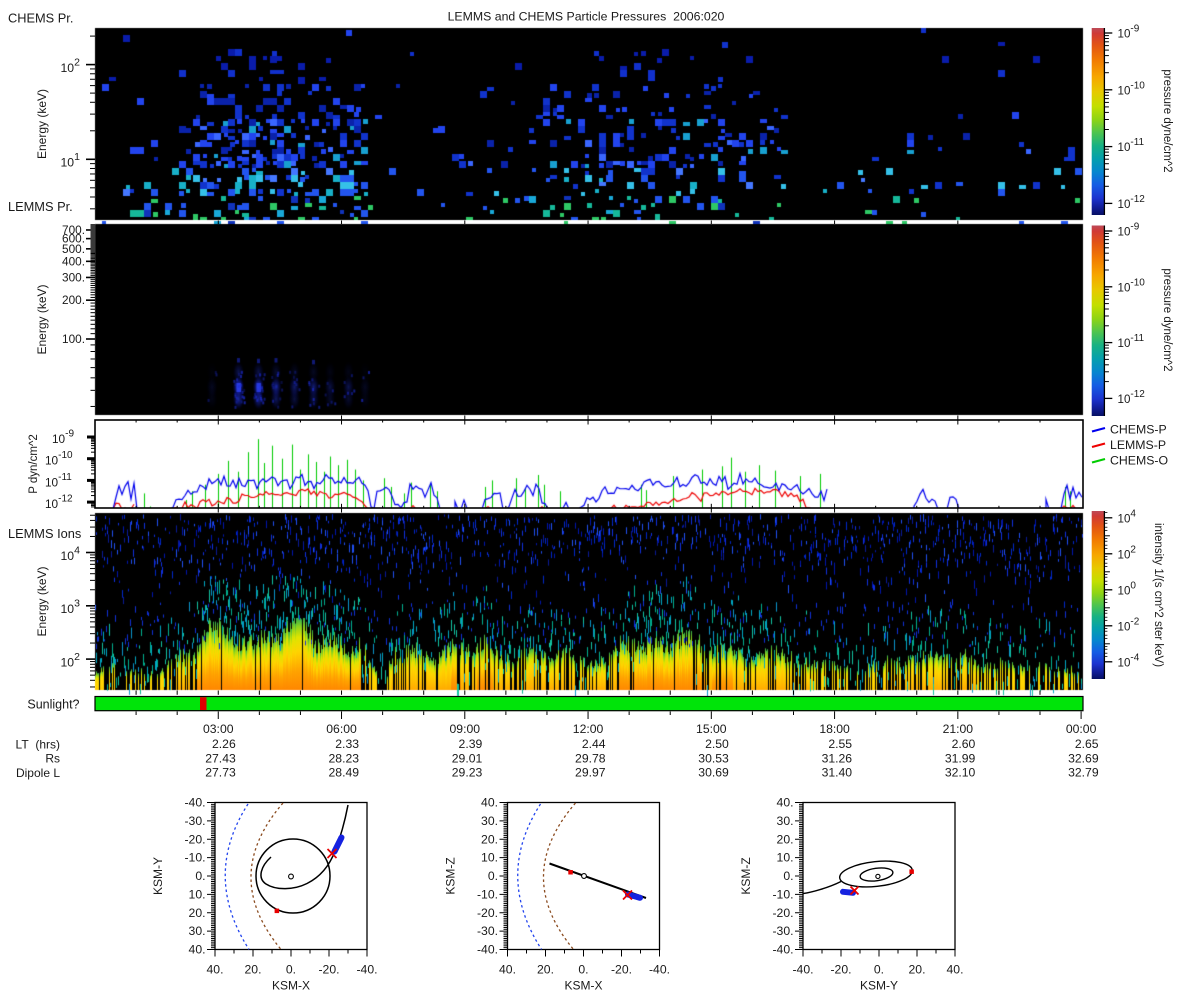 This screenshot has width=1200, height=1000. What do you see at coordinates (344, 758) in the screenshot?
I see `svg-text: 28.23` at bounding box center [344, 758].